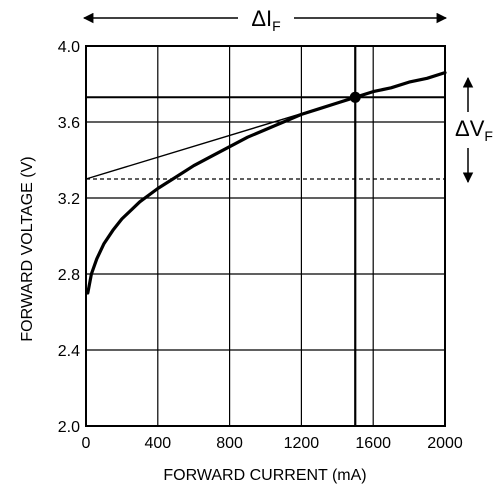  Describe the element at coordinates (69, 275) in the screenshot. I see `y-tick-label: 2.8` at that location.